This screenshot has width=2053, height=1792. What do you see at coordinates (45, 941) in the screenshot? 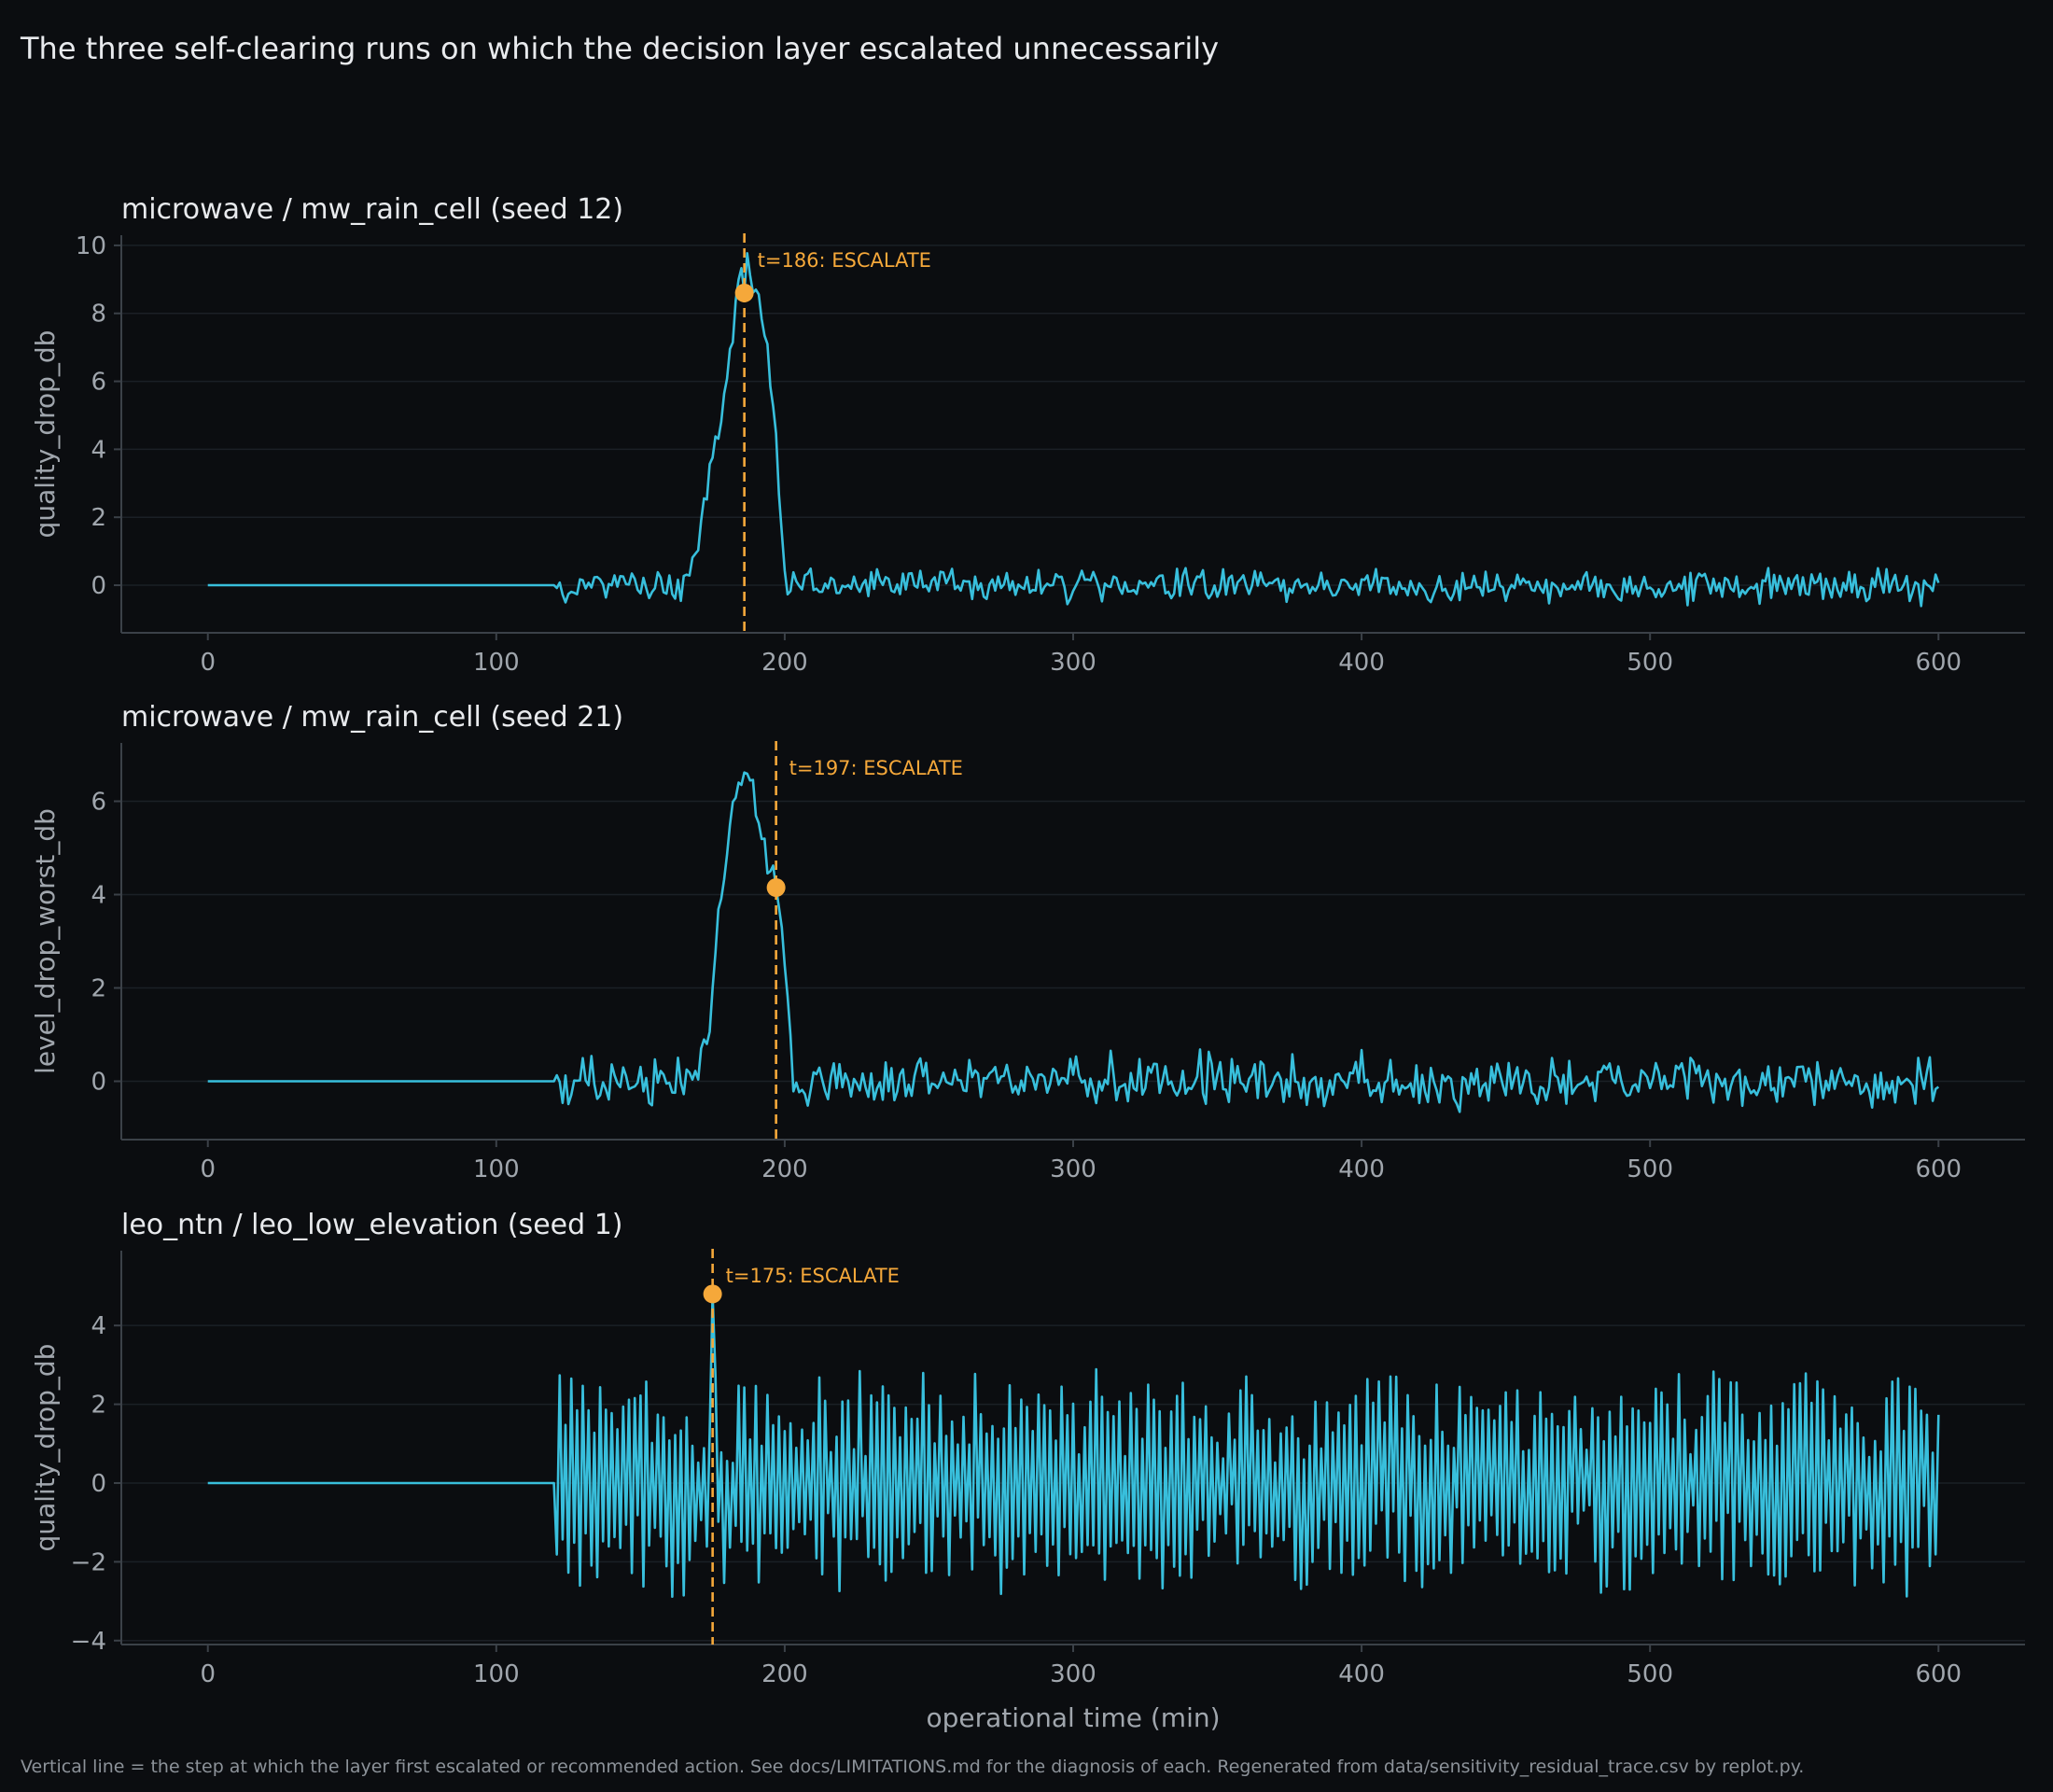
I see `y-axis-label: level_drop_worst_db` at bounding box center [45, 941].